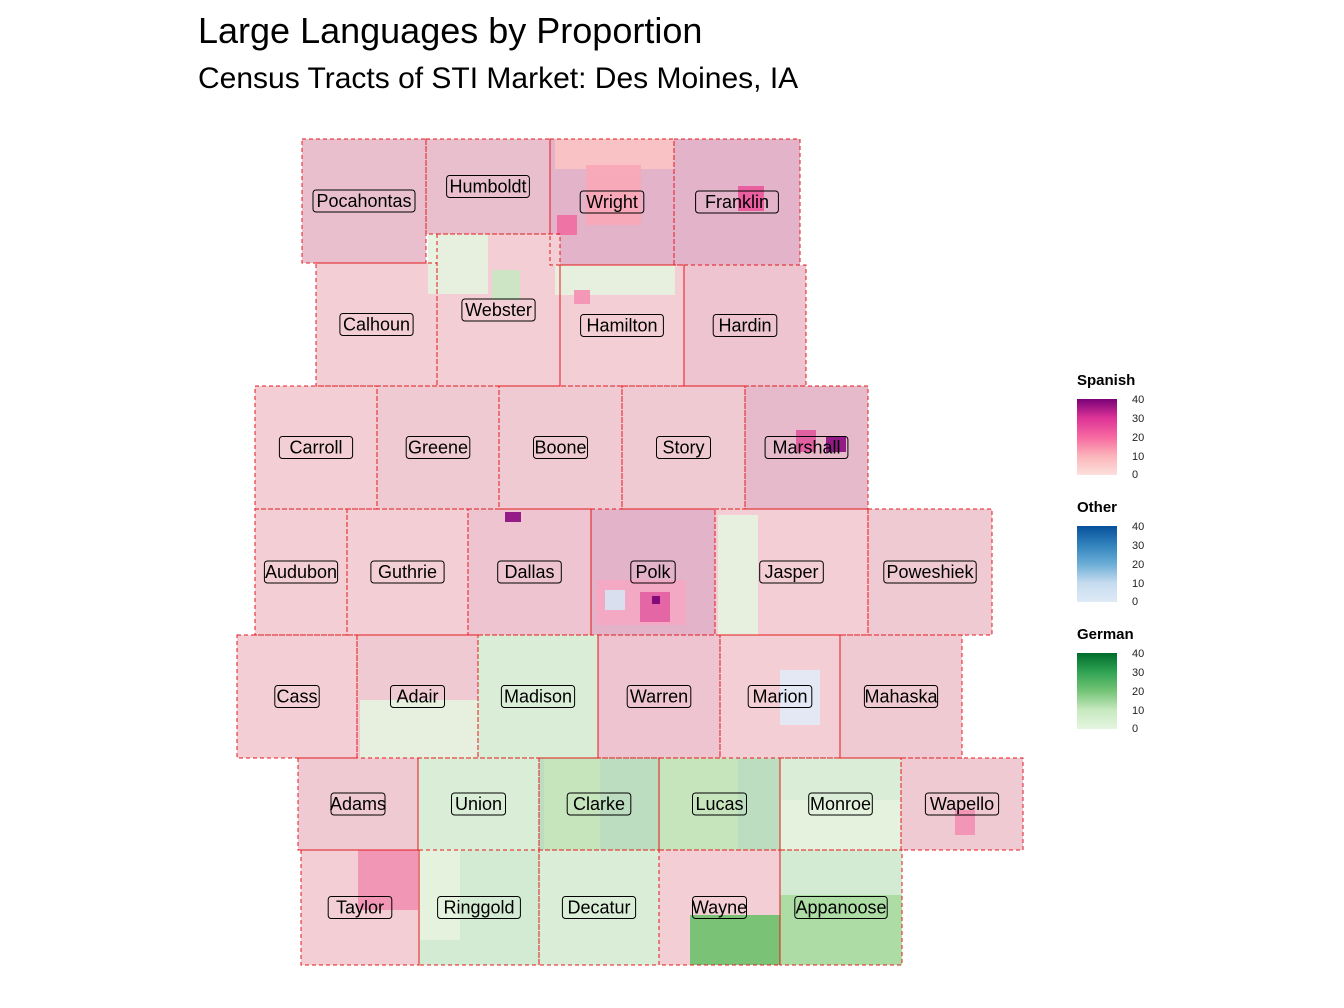 The image size is (1344, 1008). Describe the element at coordinates (1138, 654) in the screenshot. I see `legend-german-tick: 40` at that location.